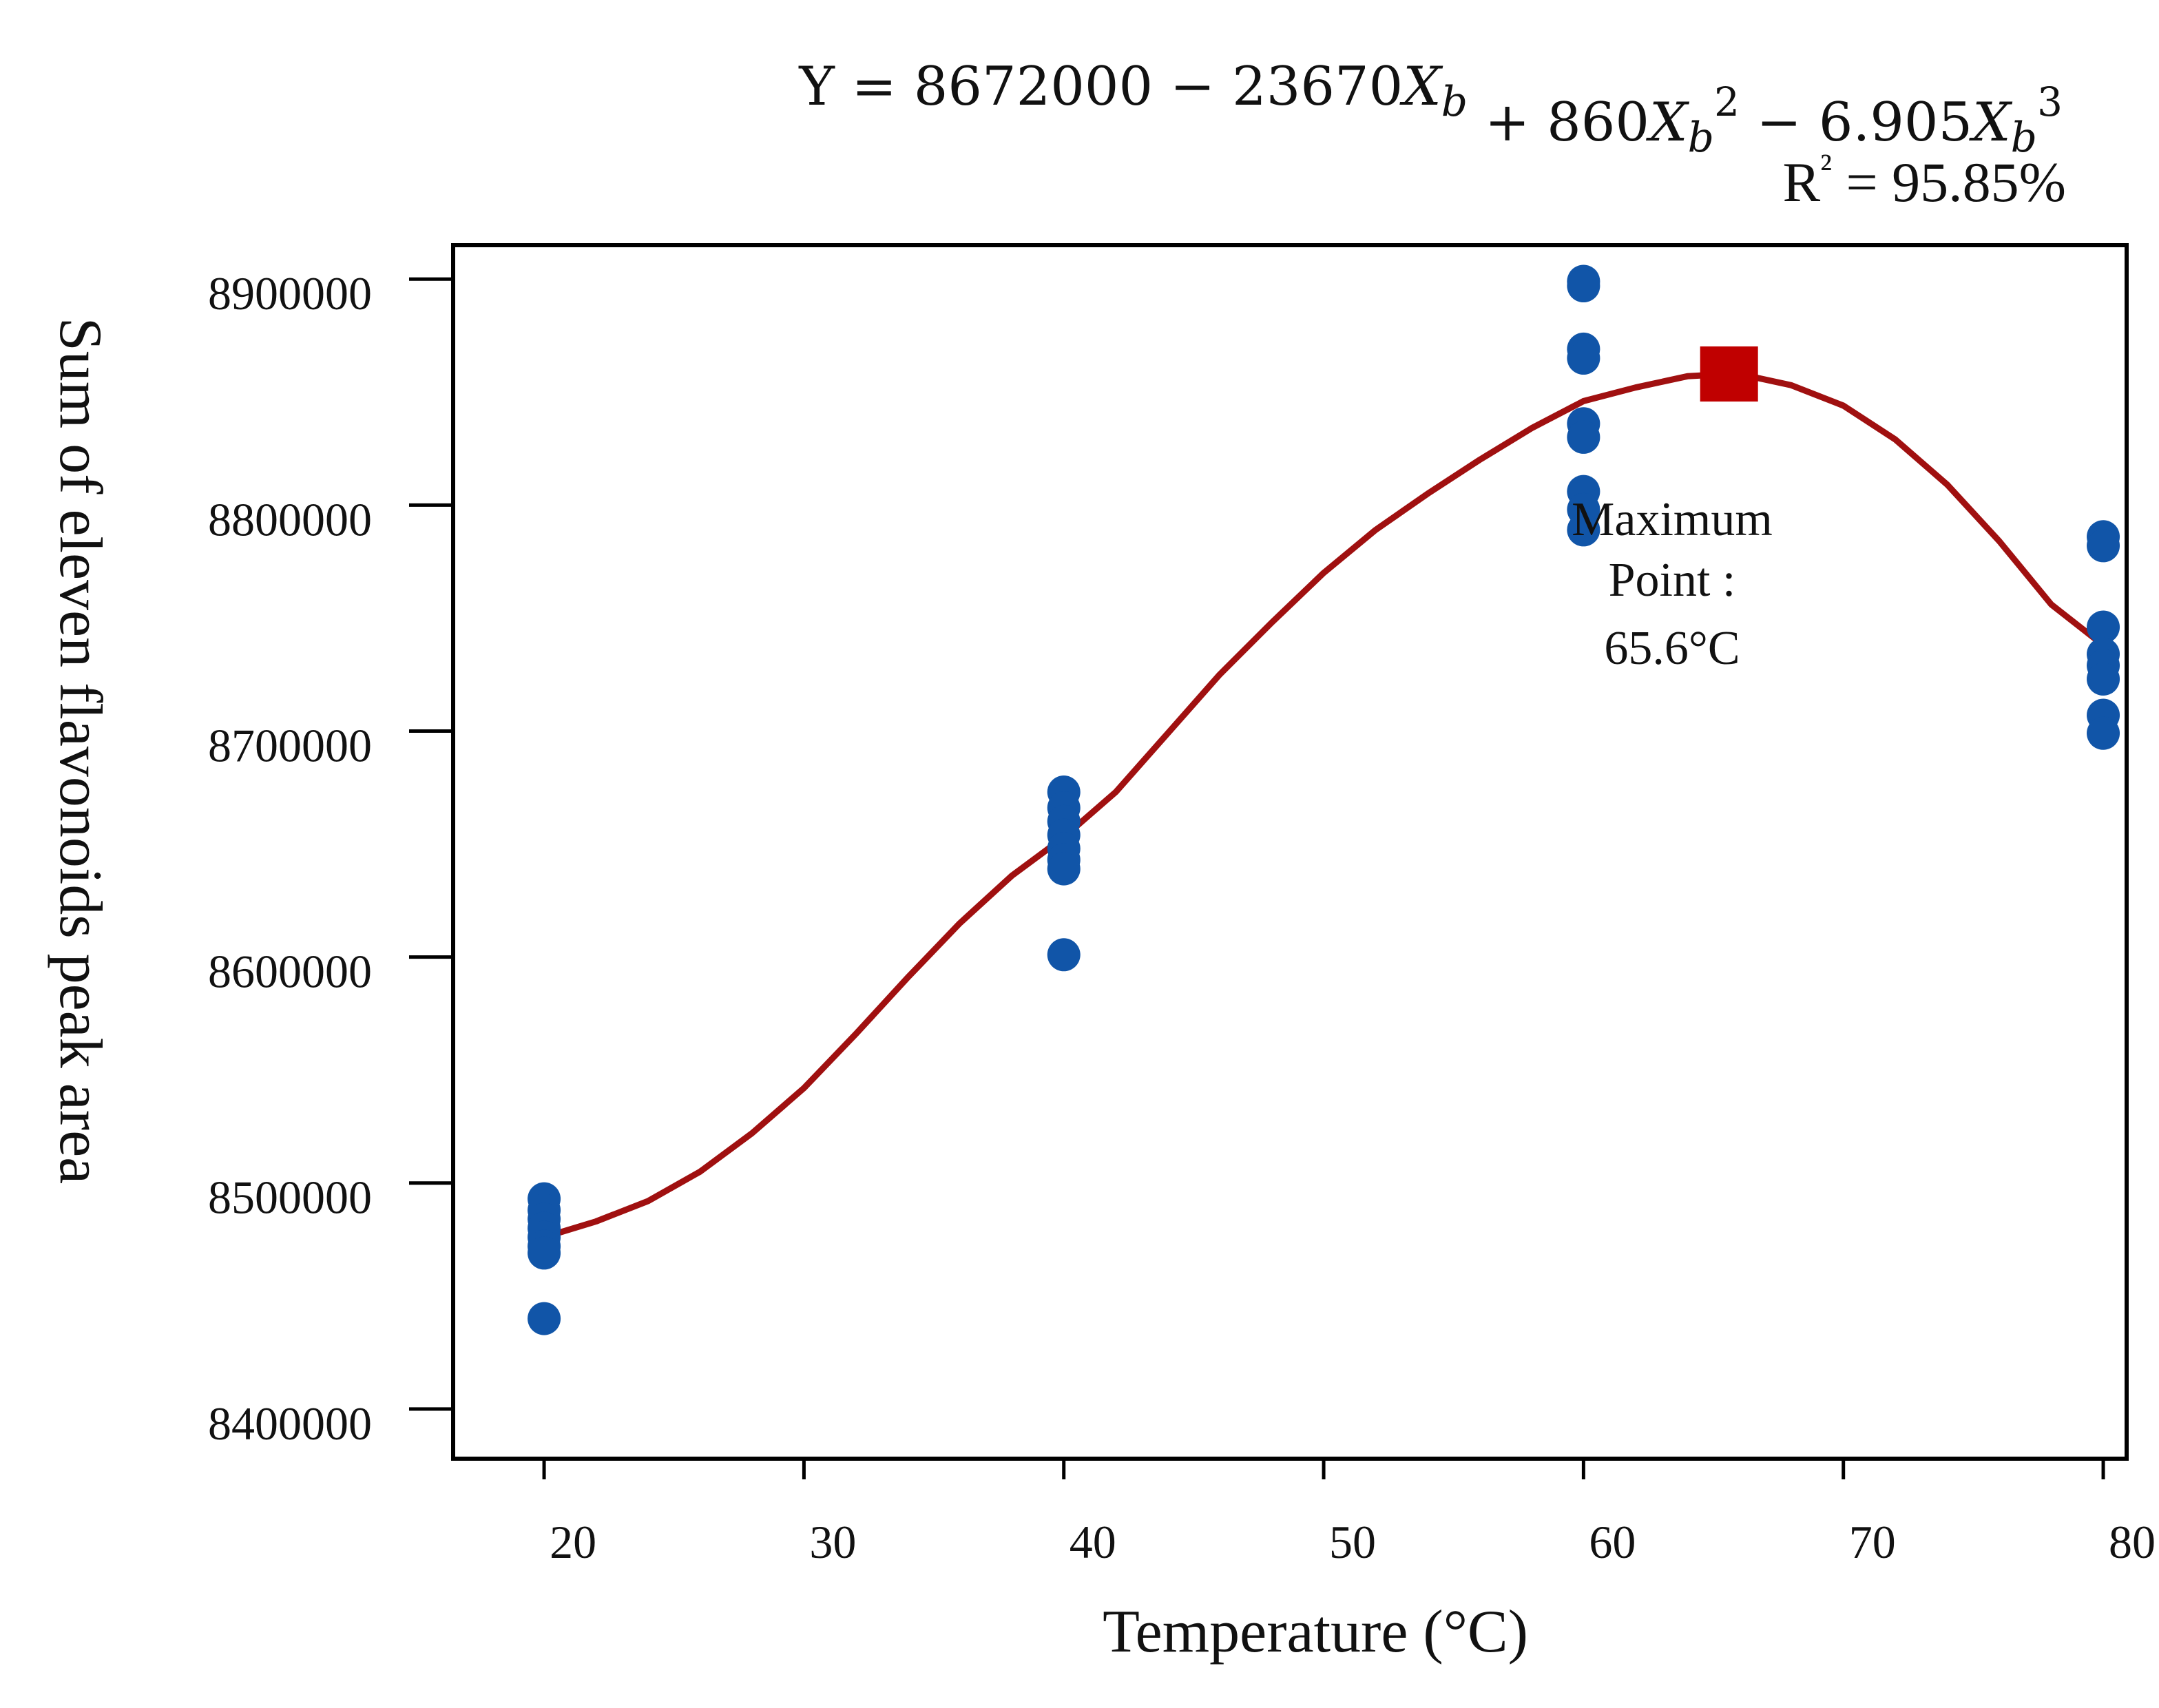  I want to click on y-axis-title: Sum of eleven flavonoids peak area, so click(80, 750).